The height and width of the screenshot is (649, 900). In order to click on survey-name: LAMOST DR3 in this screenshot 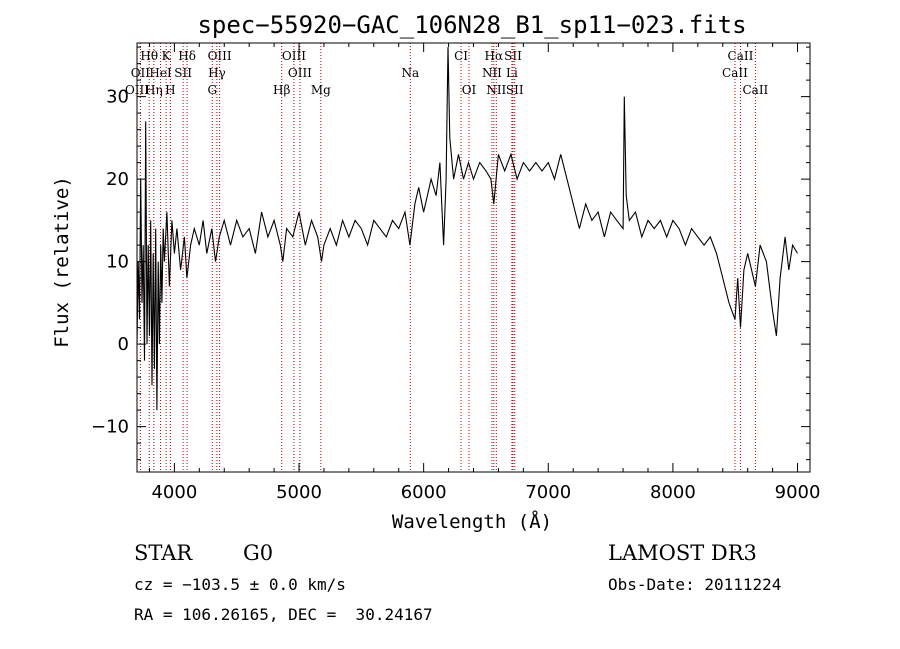, I will do `click(682, 553)`.